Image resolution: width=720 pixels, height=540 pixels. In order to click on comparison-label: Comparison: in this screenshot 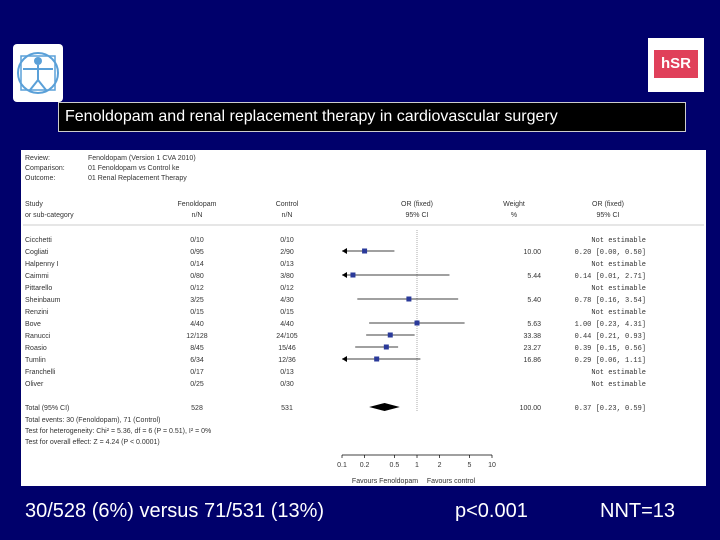, I will do `click(45, 168)`.